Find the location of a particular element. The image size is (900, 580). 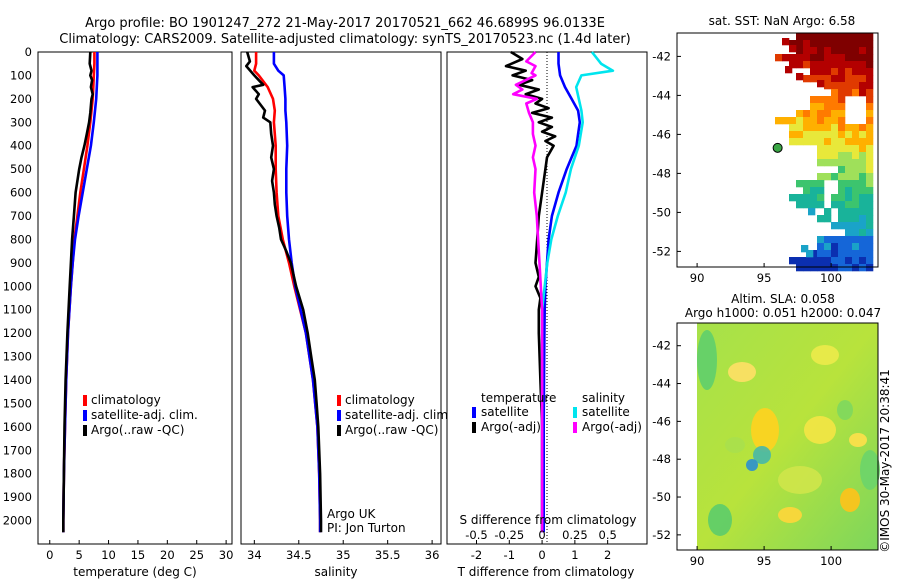

s-tick-label: -0.25 is located at coordinates (509, 535).